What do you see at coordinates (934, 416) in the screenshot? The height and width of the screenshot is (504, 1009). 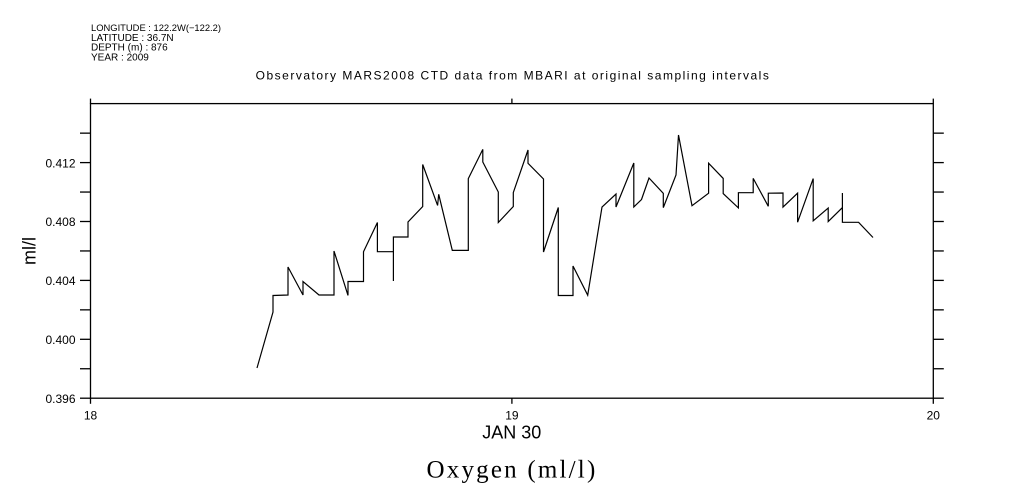 I see `svg-text: 20` at bounding box center [934, 416].